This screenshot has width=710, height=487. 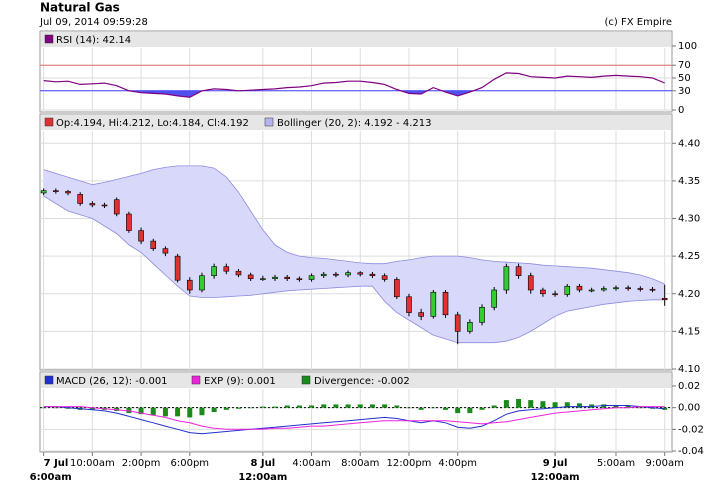 What do you see at coordinates (691, 429) in the screenshot?
I see `y-tick-label: -0.02` at bounding box center [691, 429].